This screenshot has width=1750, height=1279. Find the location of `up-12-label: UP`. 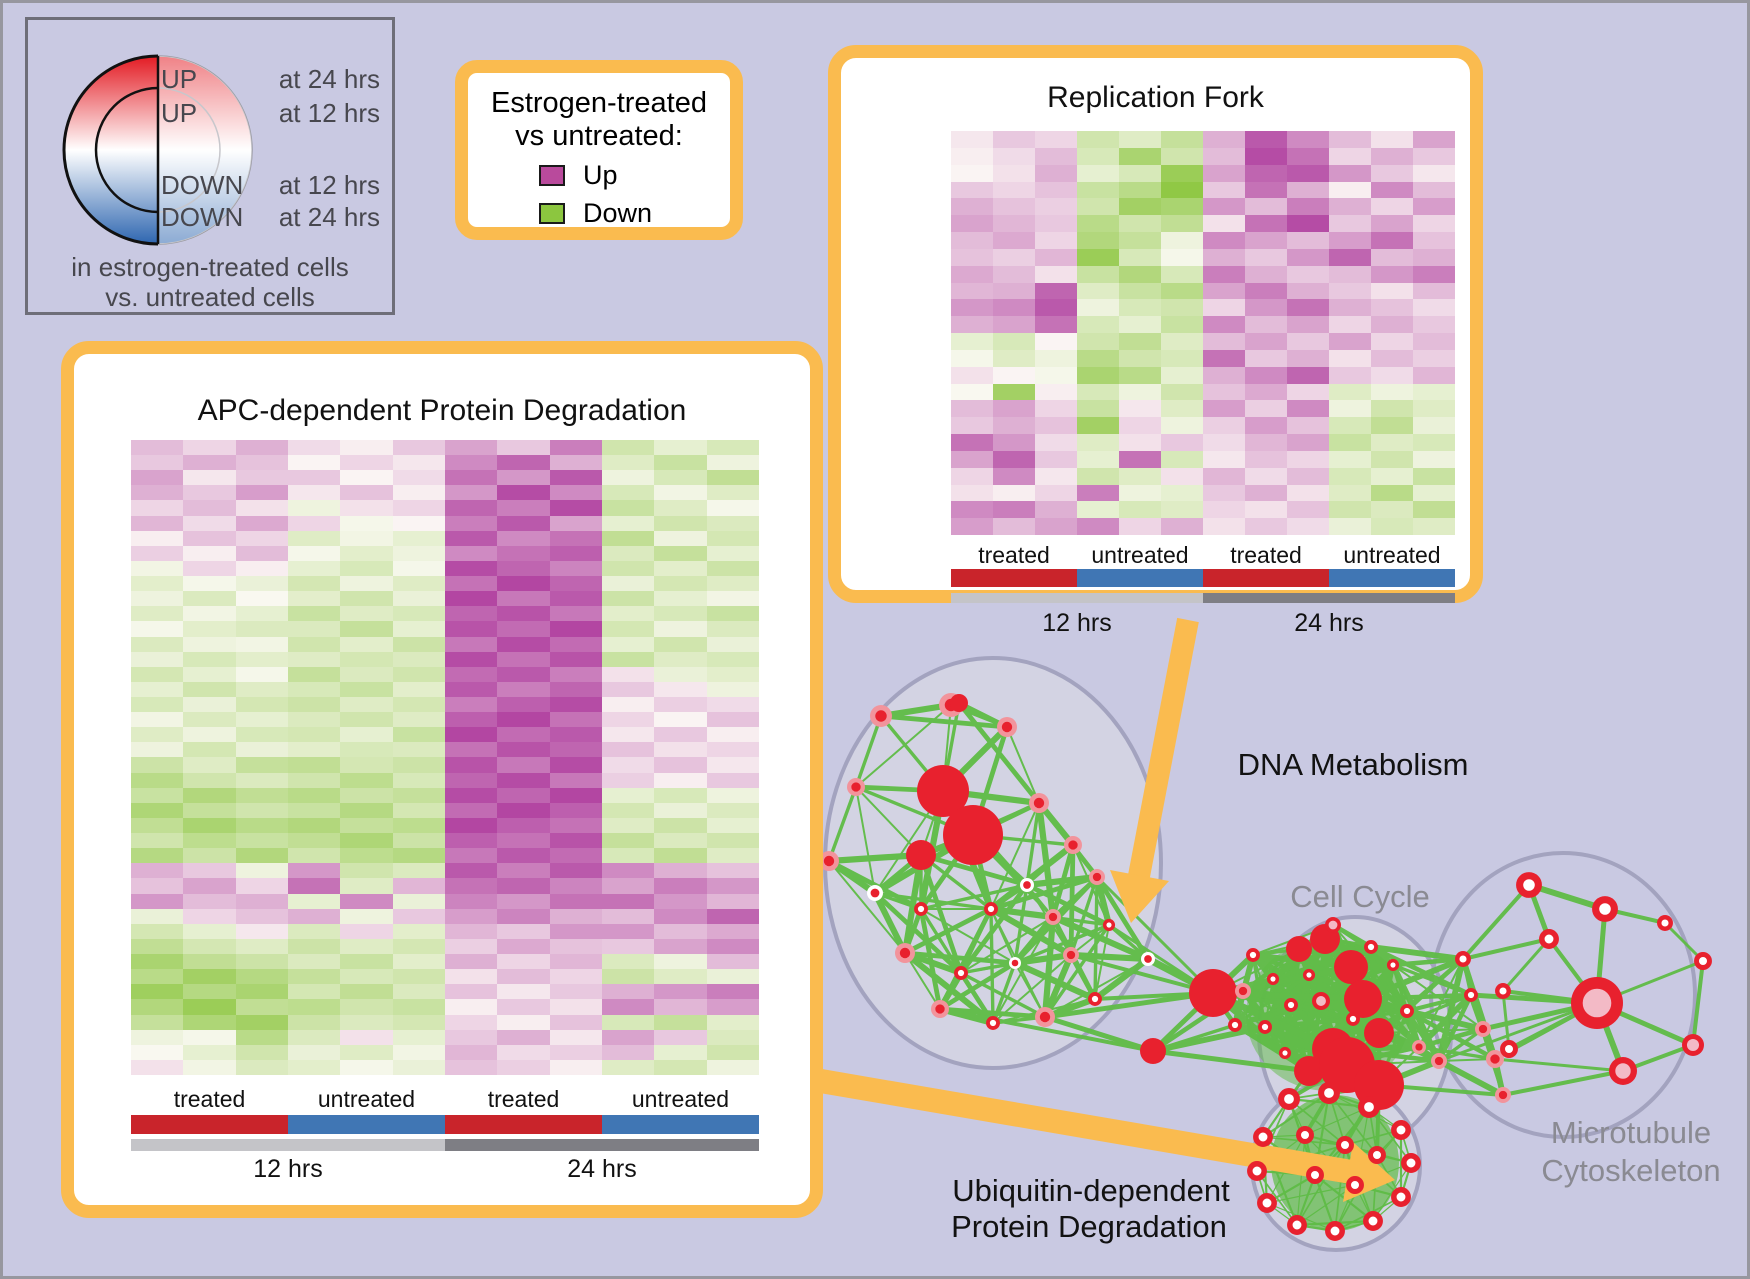

up-12-label: UP is located at coordinates (179, 113).